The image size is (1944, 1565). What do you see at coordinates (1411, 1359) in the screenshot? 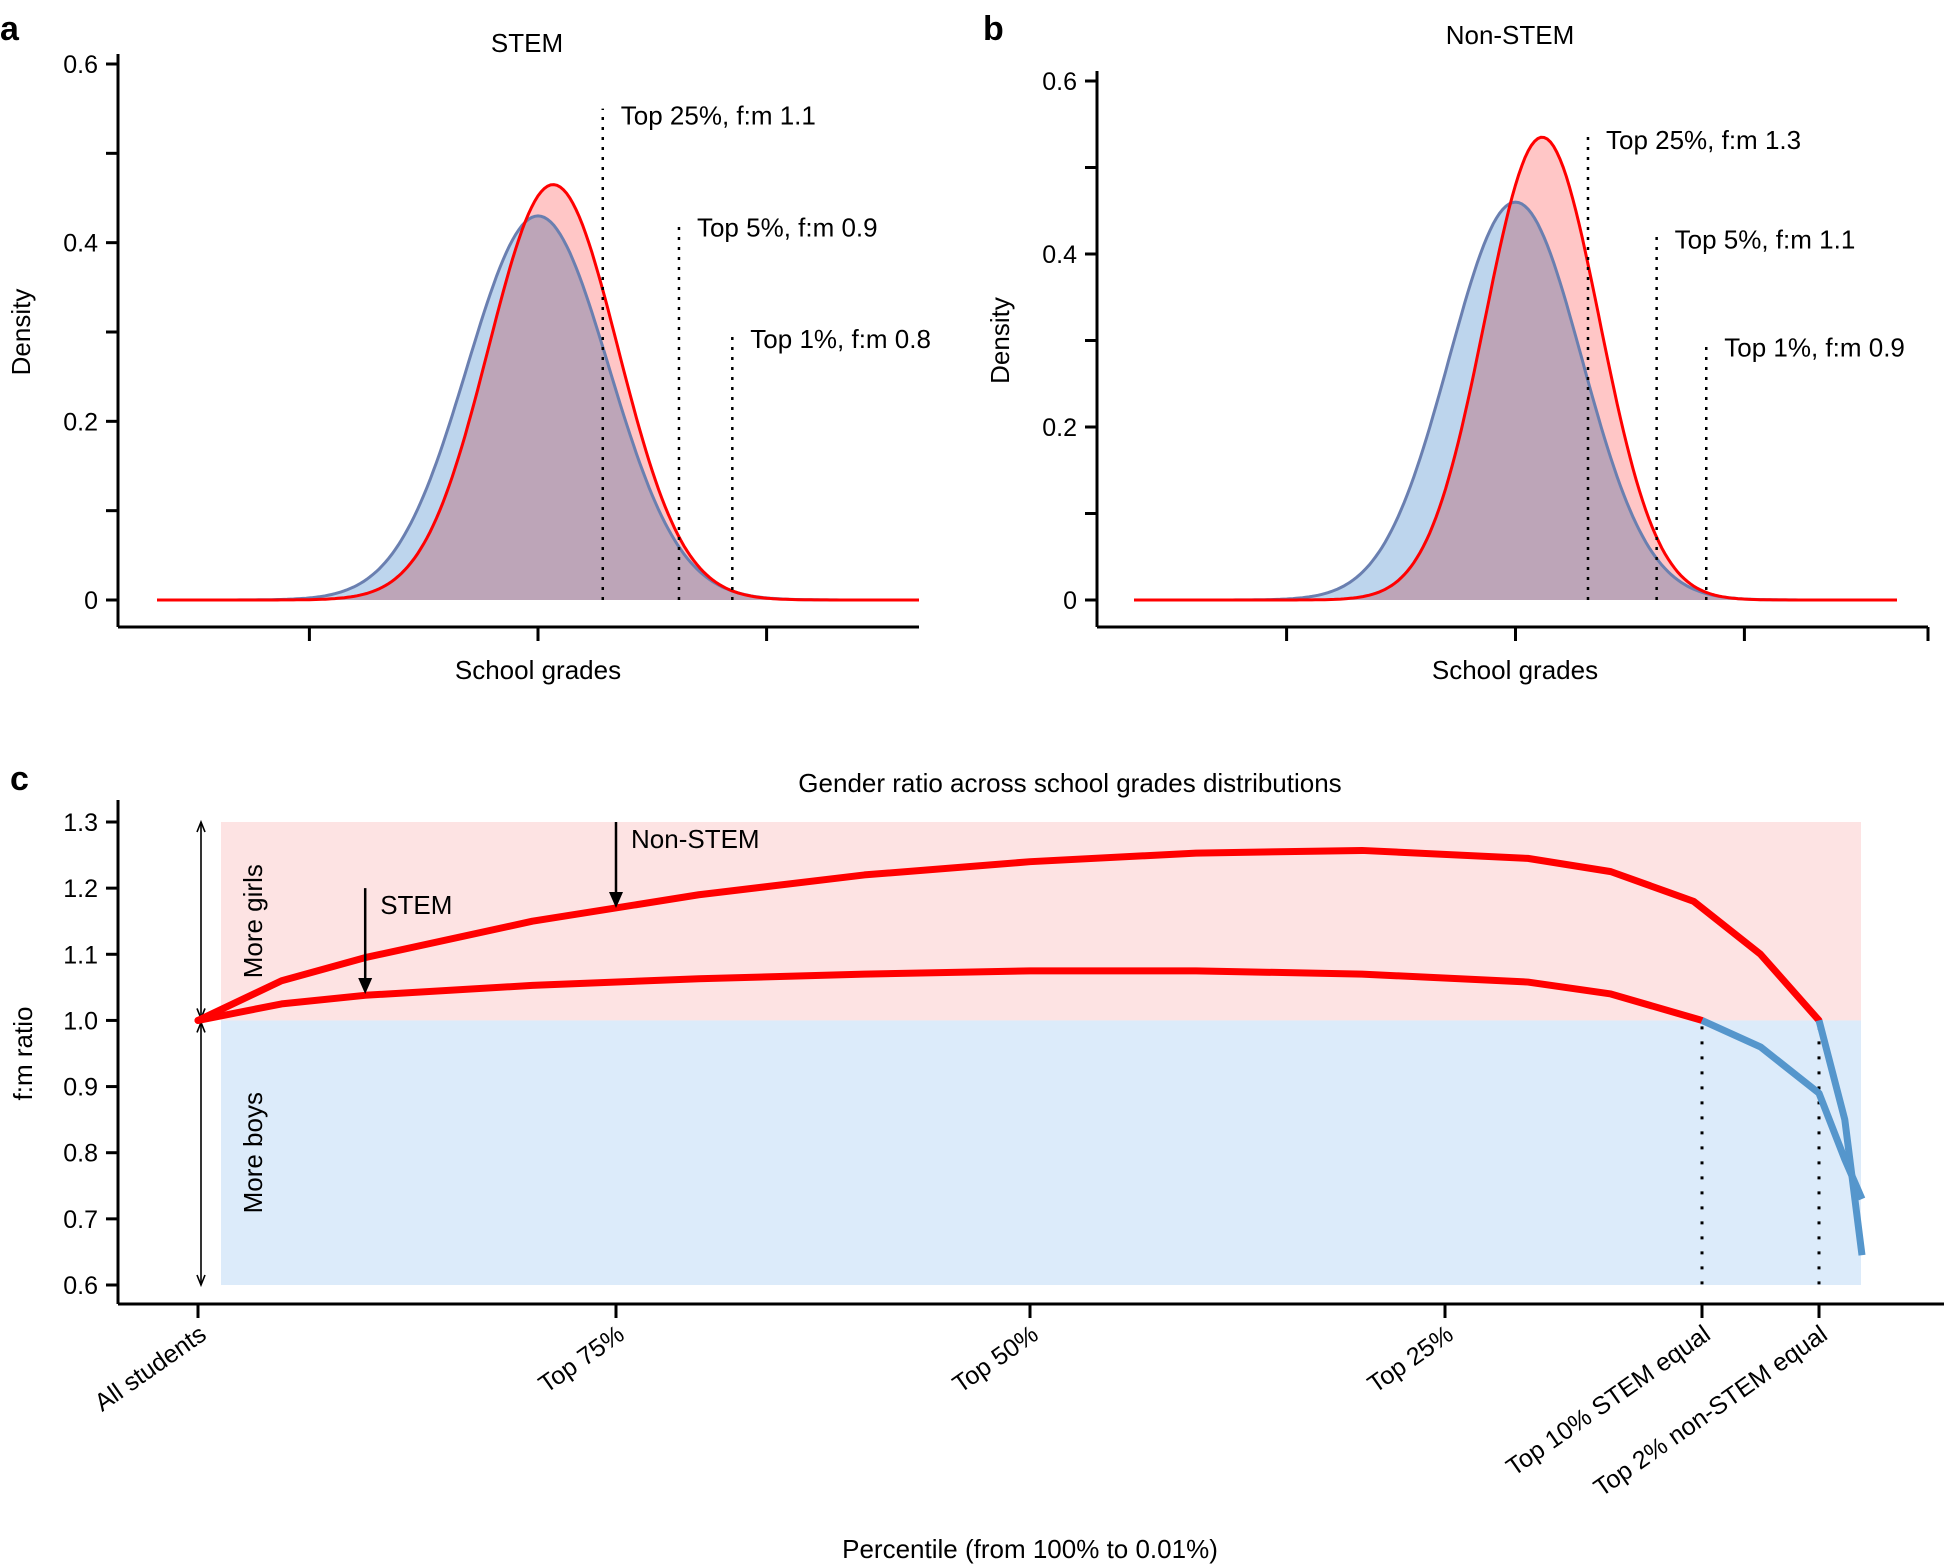
I see `x-tick-label: Top 25%` at bounding box center [1411, 1359].